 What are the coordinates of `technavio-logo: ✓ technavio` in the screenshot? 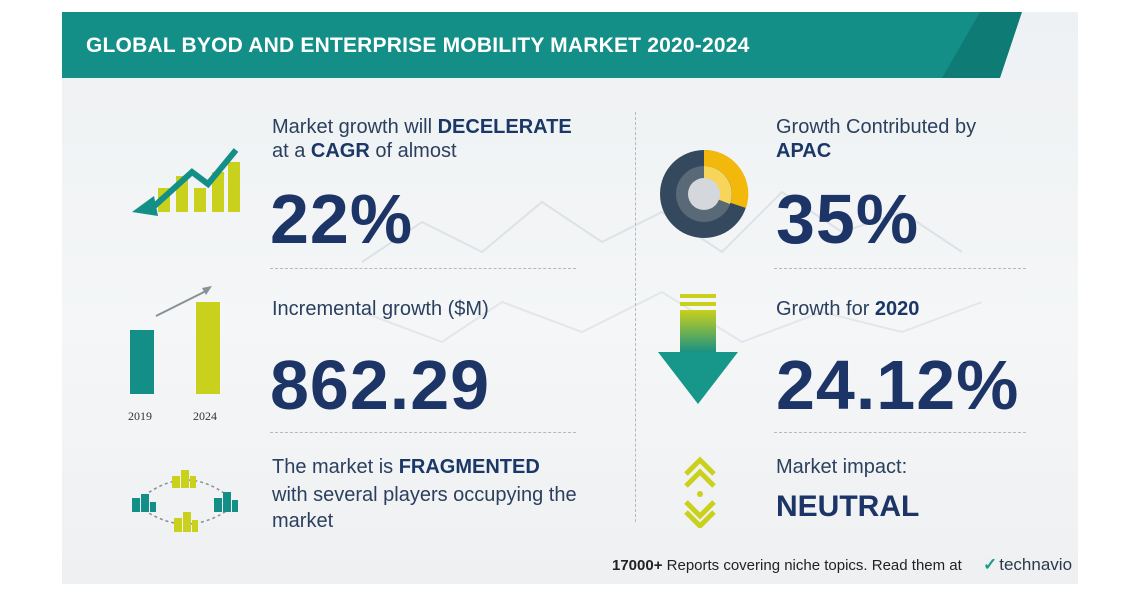 It's located at (1027, 565).